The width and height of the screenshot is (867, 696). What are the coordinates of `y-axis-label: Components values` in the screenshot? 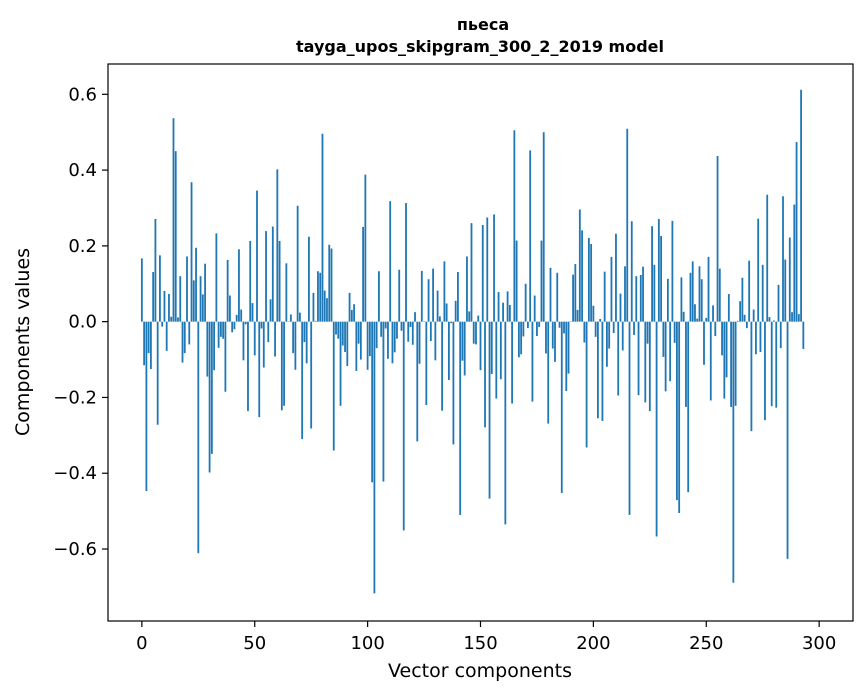 It's located at (23, 342).